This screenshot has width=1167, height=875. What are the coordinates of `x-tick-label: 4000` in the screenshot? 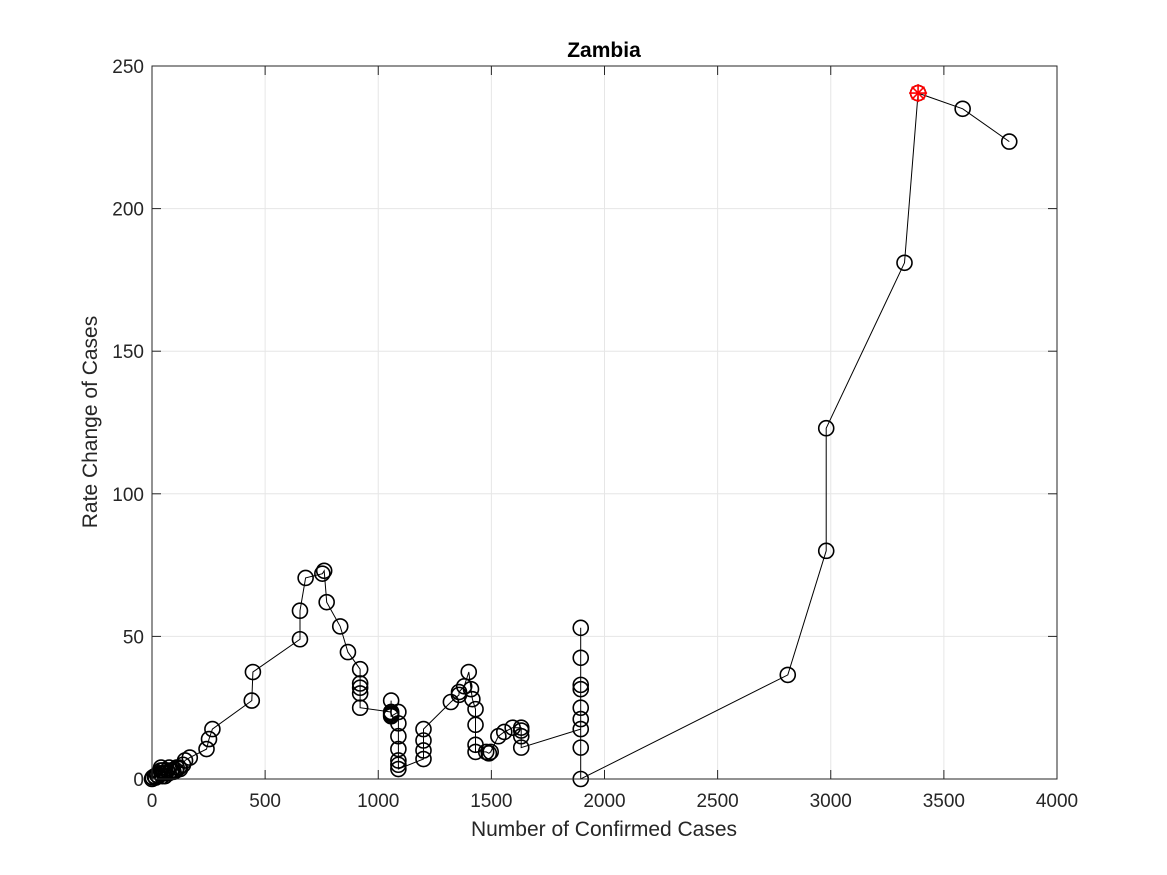 It's located at (1057, 801).